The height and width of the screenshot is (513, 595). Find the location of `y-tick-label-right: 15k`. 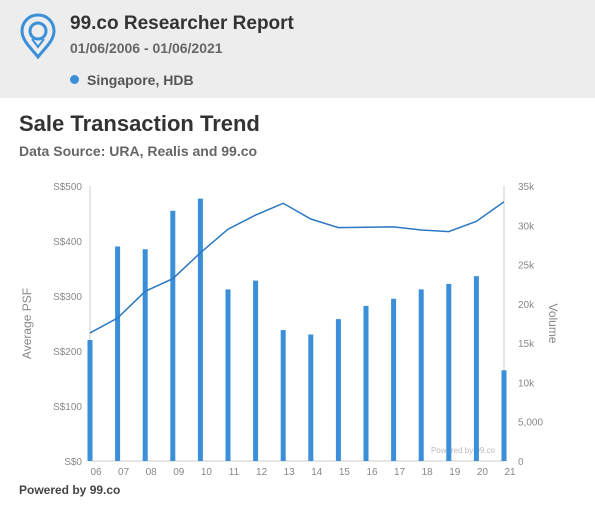

y-tick-label-right: 15k is located at coordinates (526, 344).